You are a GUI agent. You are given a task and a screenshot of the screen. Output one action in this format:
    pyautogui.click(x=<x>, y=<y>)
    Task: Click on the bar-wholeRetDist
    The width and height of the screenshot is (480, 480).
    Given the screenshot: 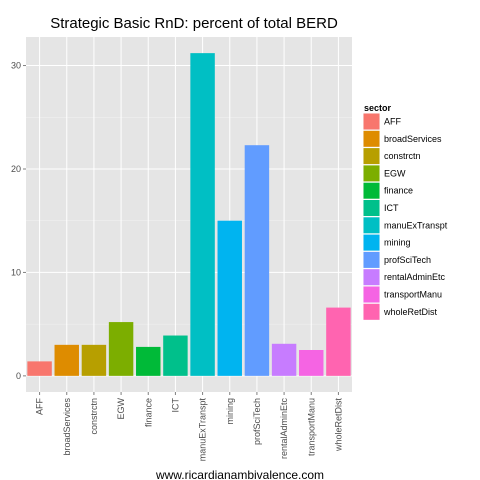 What is the action you would take?
    pyautogui.click(x=338, y=341)
    